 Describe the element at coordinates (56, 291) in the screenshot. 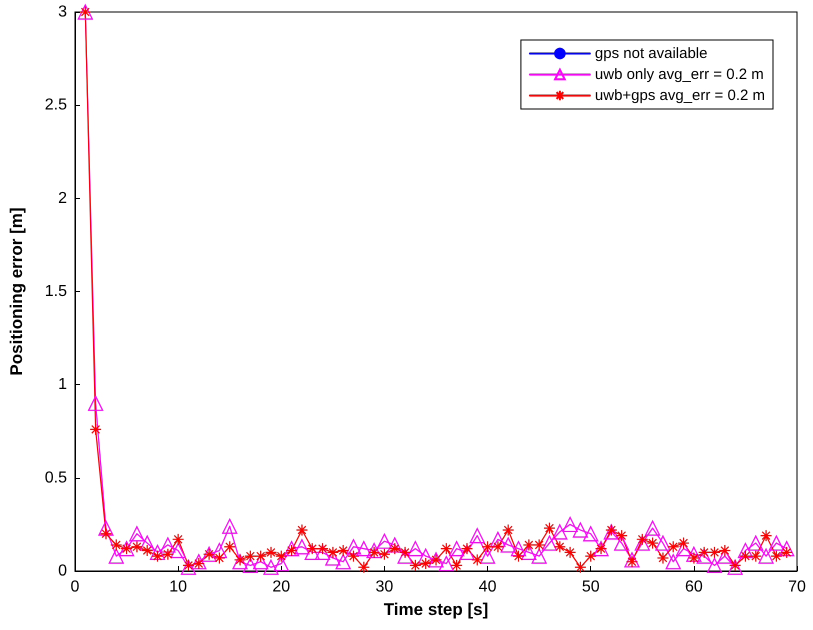

I see `y-tick-label: 1.5` at that location.